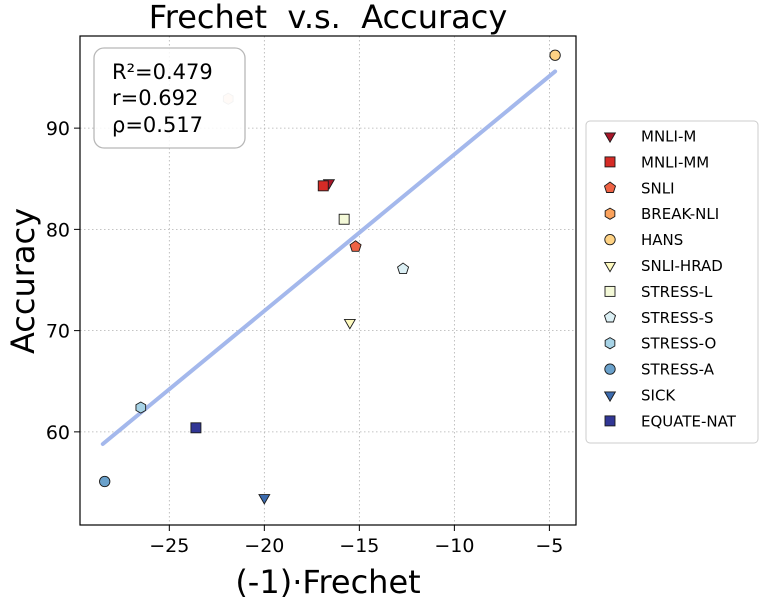  I want to click on legend-marker-hans, so click(610, 239).